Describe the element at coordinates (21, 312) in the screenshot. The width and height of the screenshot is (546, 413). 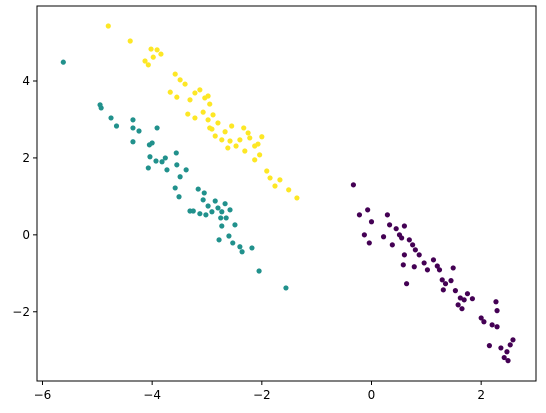
I see `y-tick-label: −2` at that location.